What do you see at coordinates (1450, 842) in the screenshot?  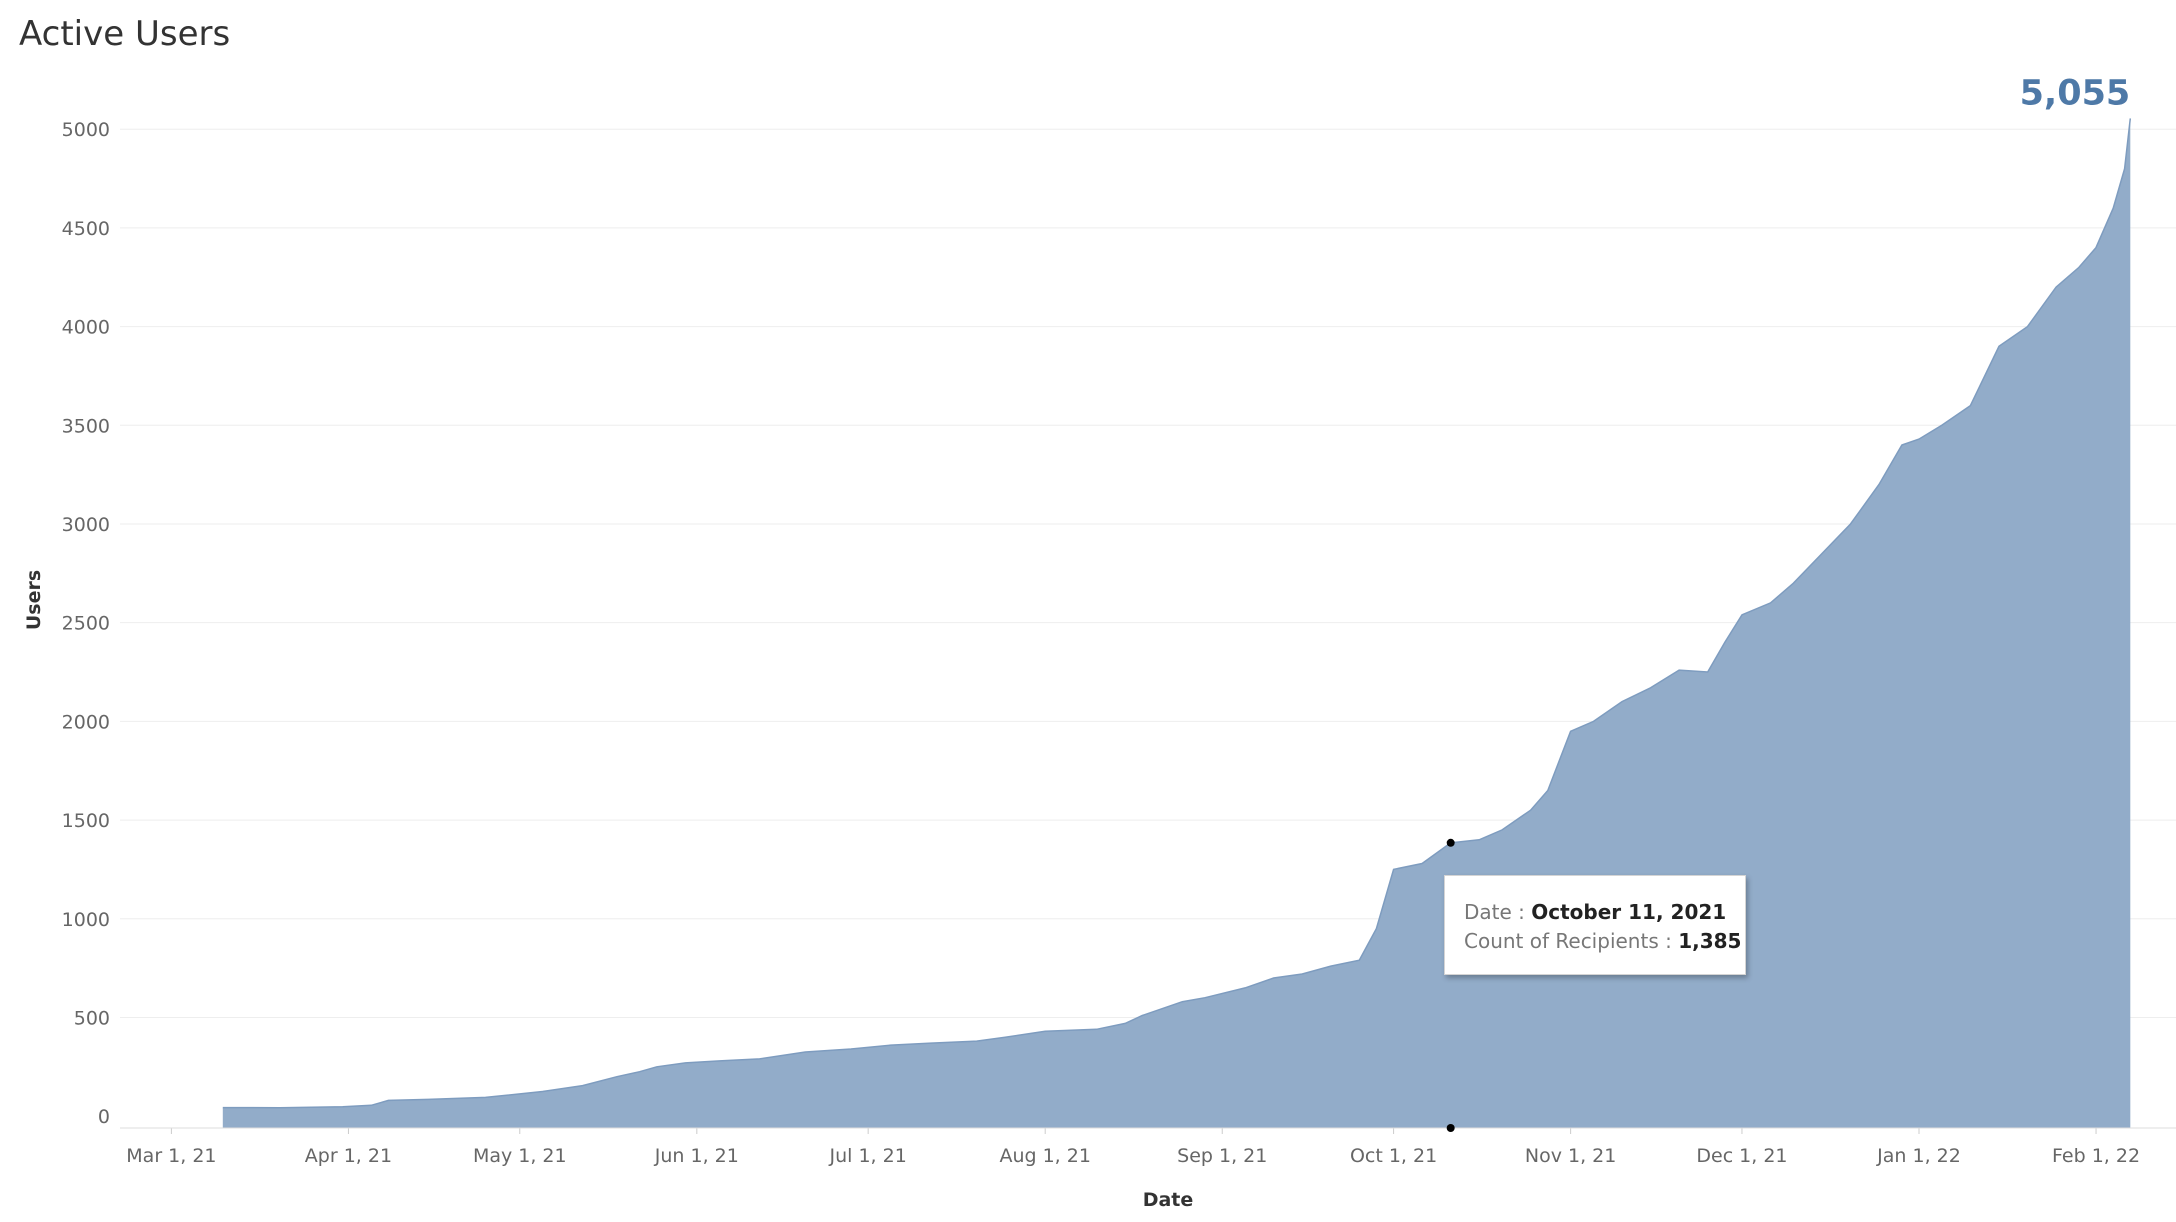 I see `hover-point-marker` at bounding box center [1450, 842].